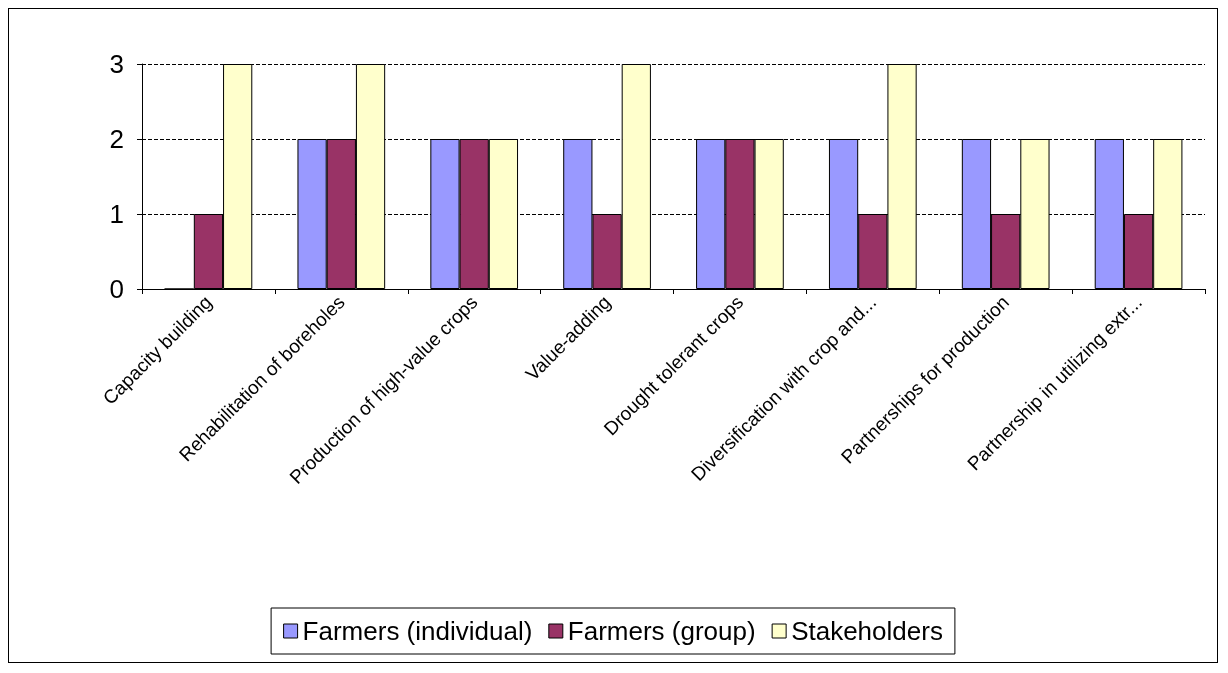  I want to click on y-tick-label: 3, so click(116, 64).